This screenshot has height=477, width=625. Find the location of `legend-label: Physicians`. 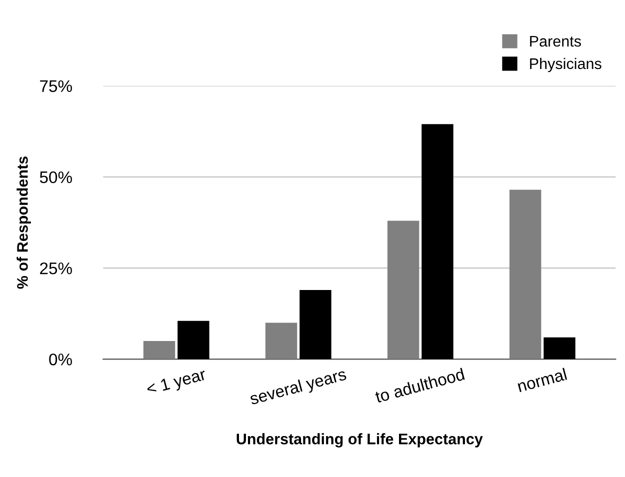

legend-label: Physicians is located at coordinates (566, 65).